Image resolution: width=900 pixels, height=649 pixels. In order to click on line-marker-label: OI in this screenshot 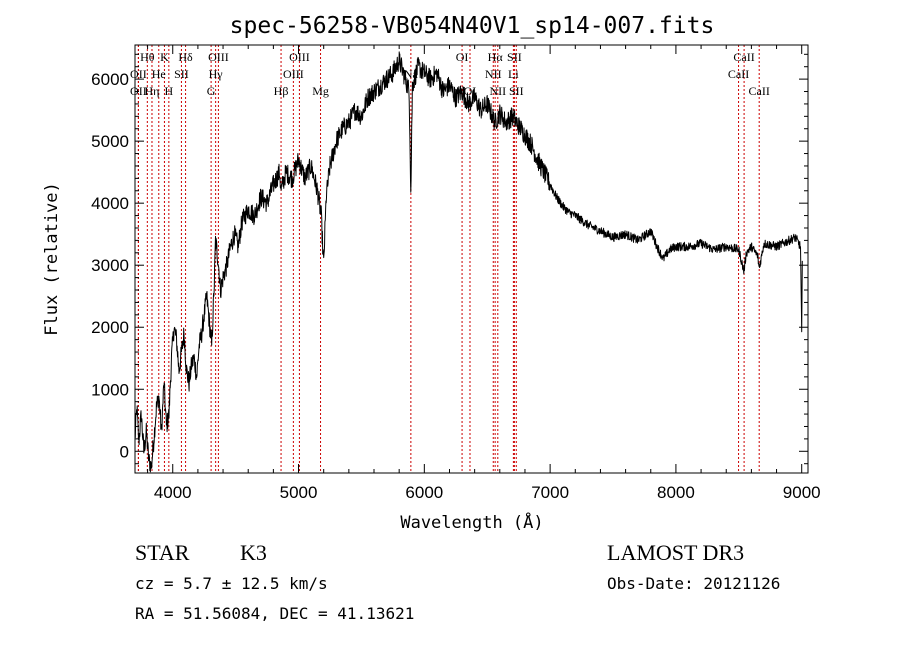, I will do `click(462, 57)`.